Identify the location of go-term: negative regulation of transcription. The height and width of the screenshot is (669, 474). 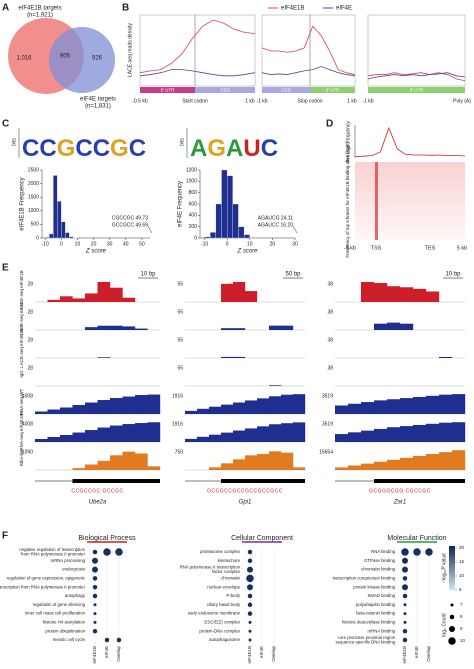
(52, 549).